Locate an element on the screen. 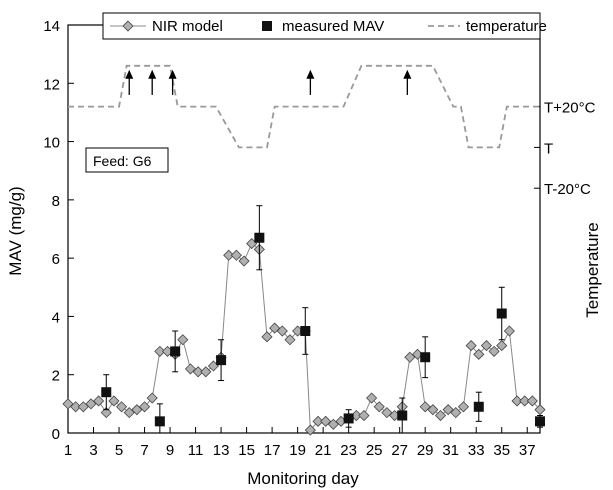 This screenshot has width=613, height=490. feed-annotation-box is located at coordinates (127, 160).